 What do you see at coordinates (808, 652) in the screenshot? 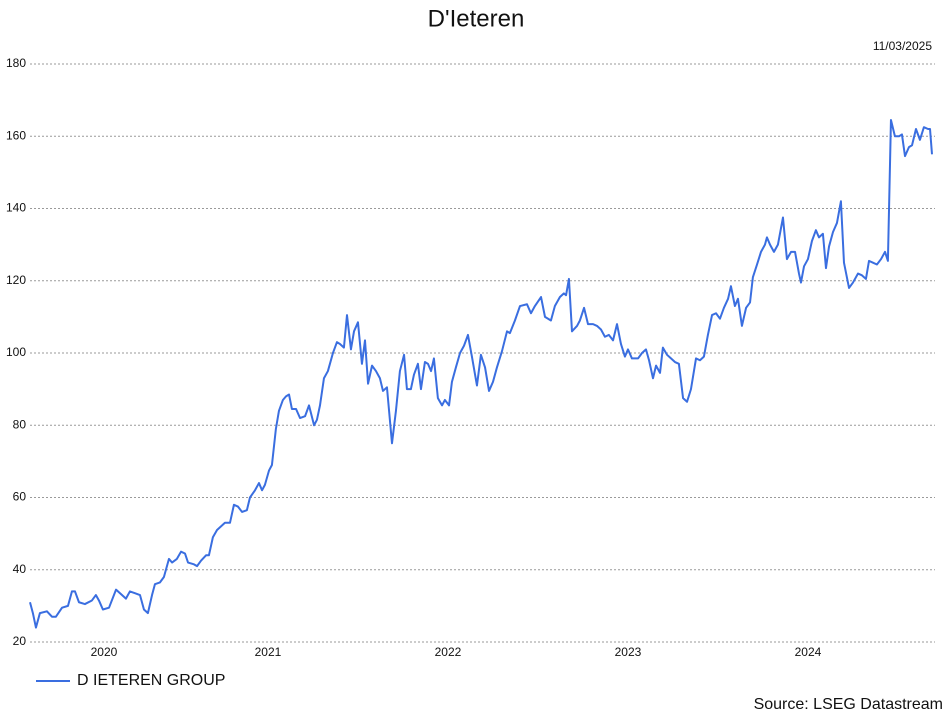
I see `x-tick-label: 2024` at bounding box center [808, 652].